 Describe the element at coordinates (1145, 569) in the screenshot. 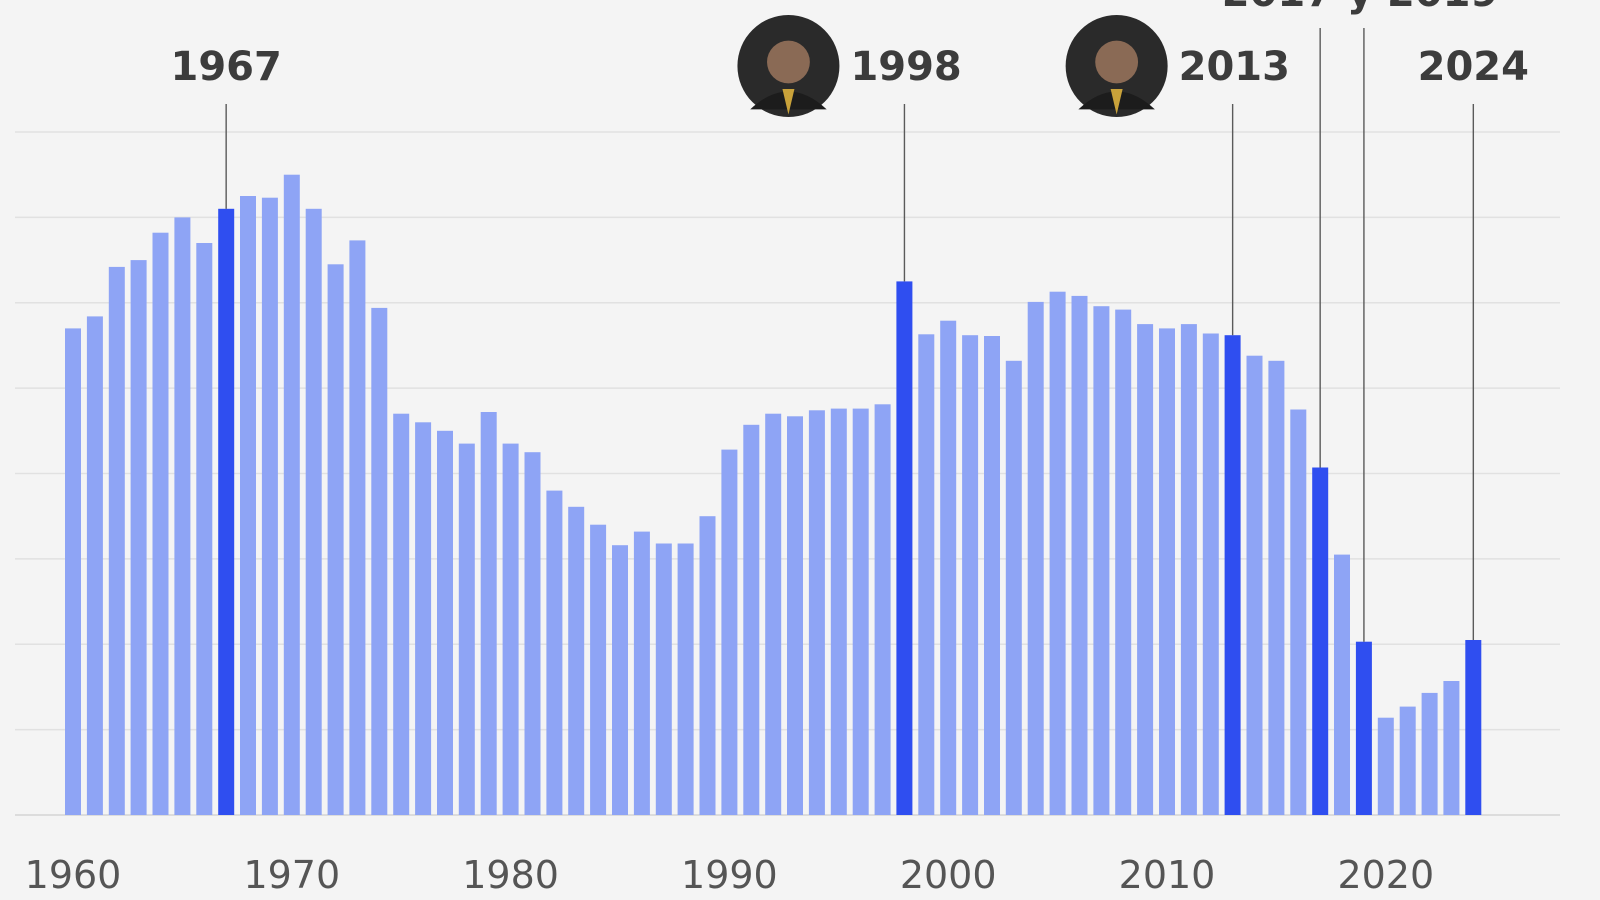

I see `bar-2009` at that location.